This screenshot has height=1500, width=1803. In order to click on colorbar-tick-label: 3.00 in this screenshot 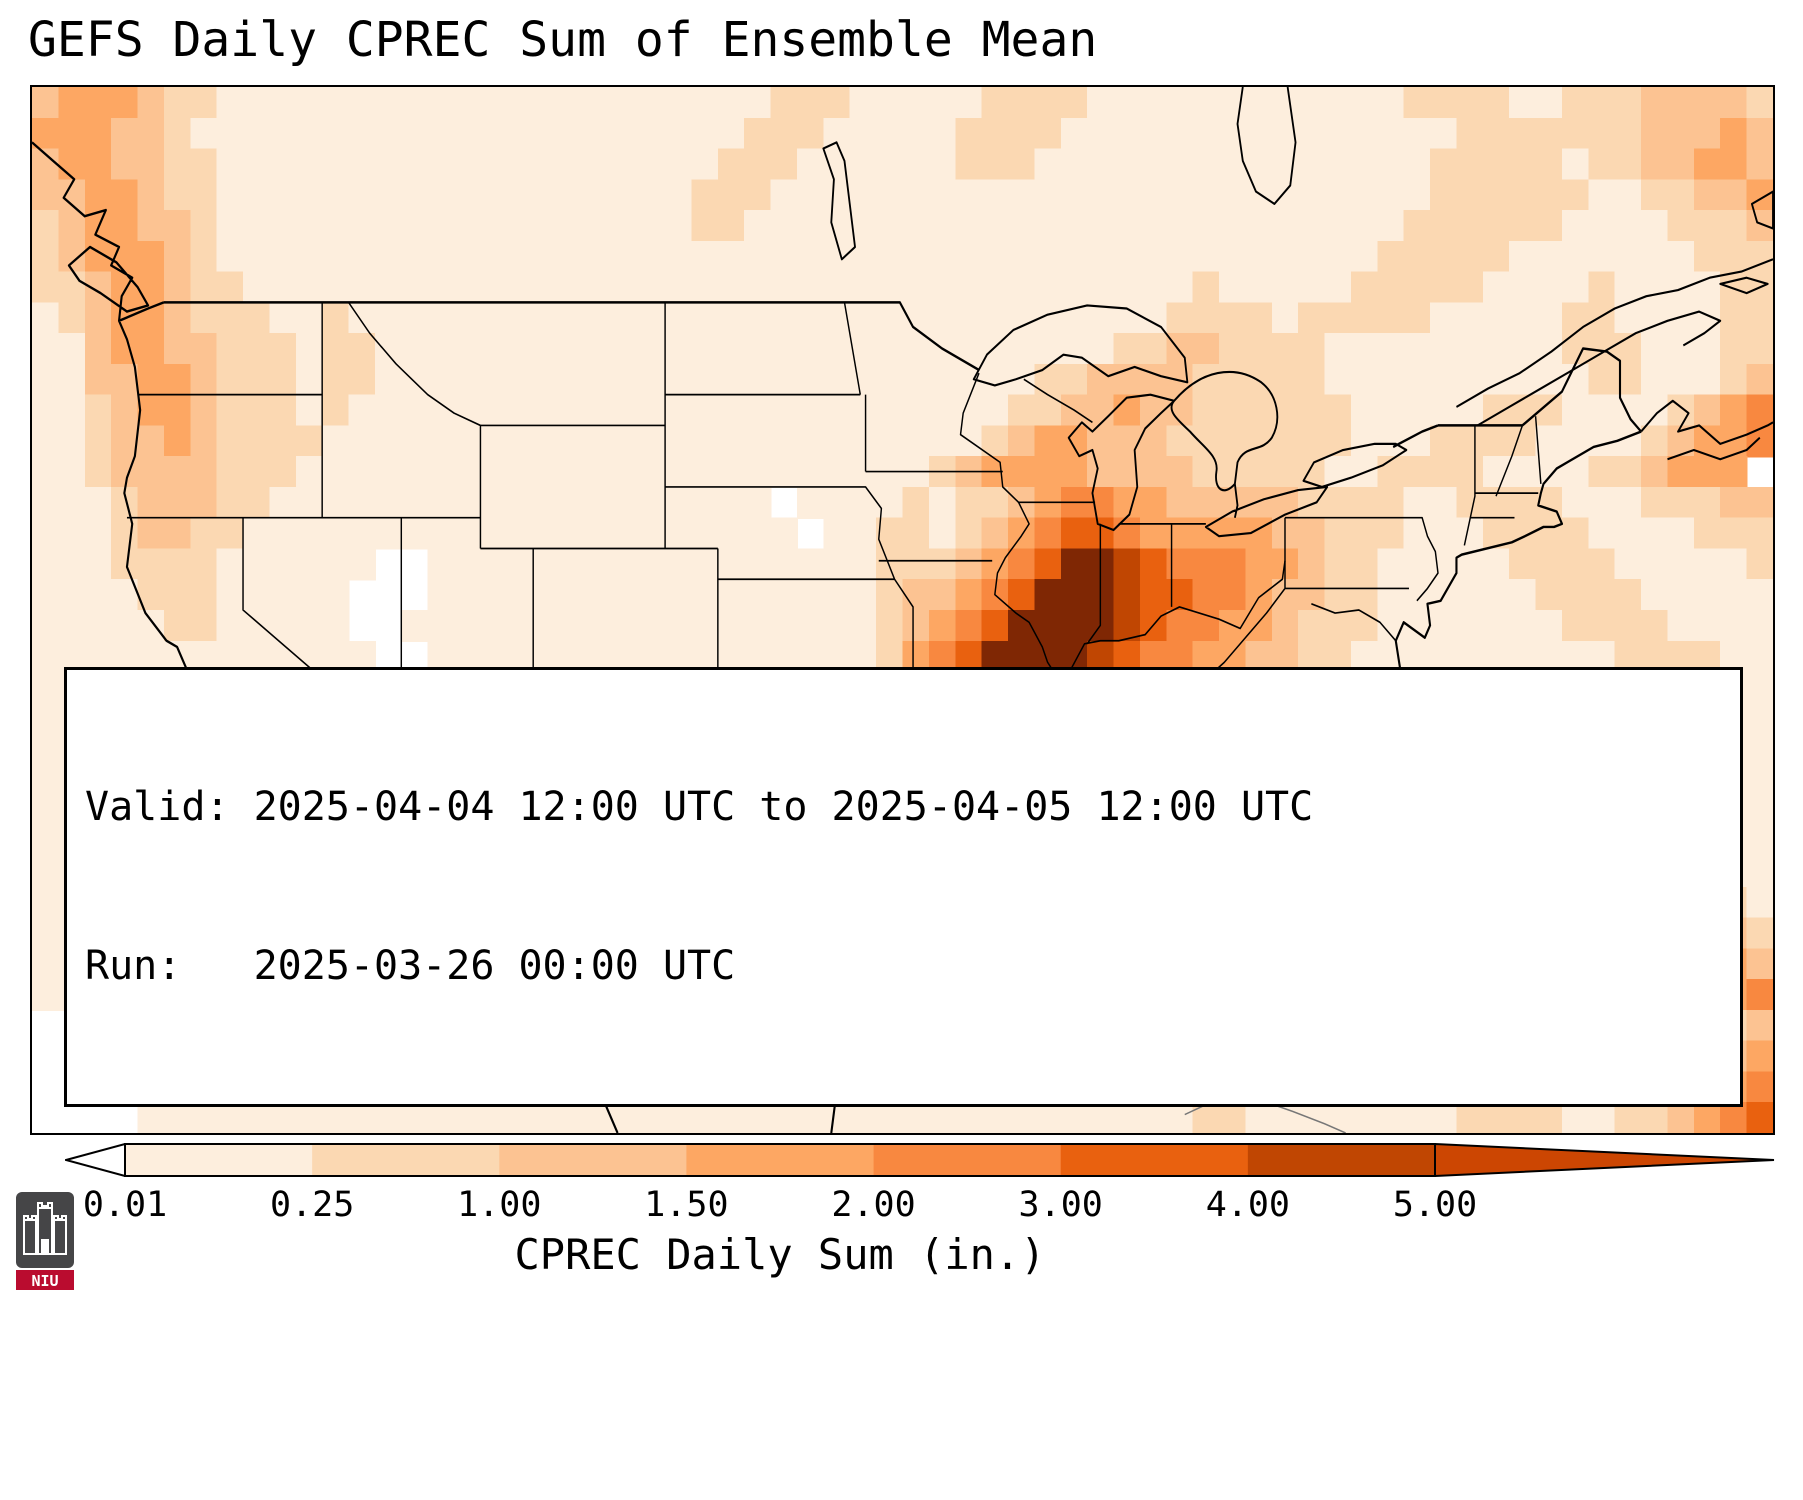, I will do `click(1060, 1205)`.